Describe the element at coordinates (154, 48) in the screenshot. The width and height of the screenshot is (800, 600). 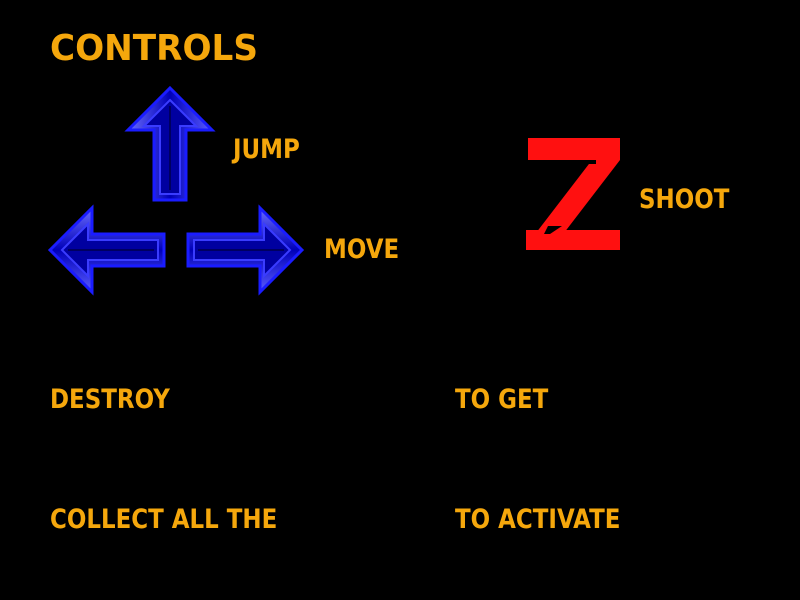
I see `screen-title: CONTROLS` at that location.